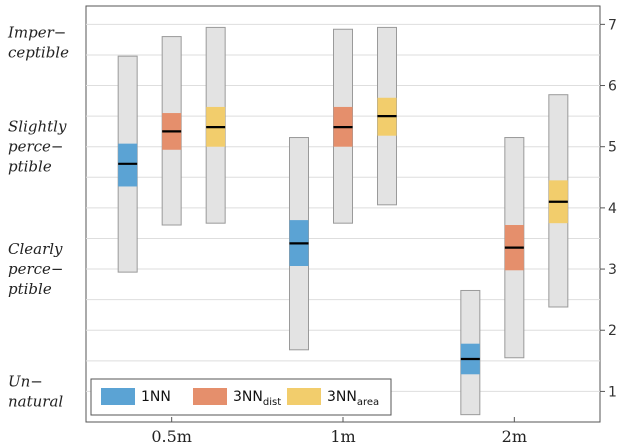 The width and height of the screenshot is (619, 447). I want to click on legend-label: 3NNdist, so click(257, 398).